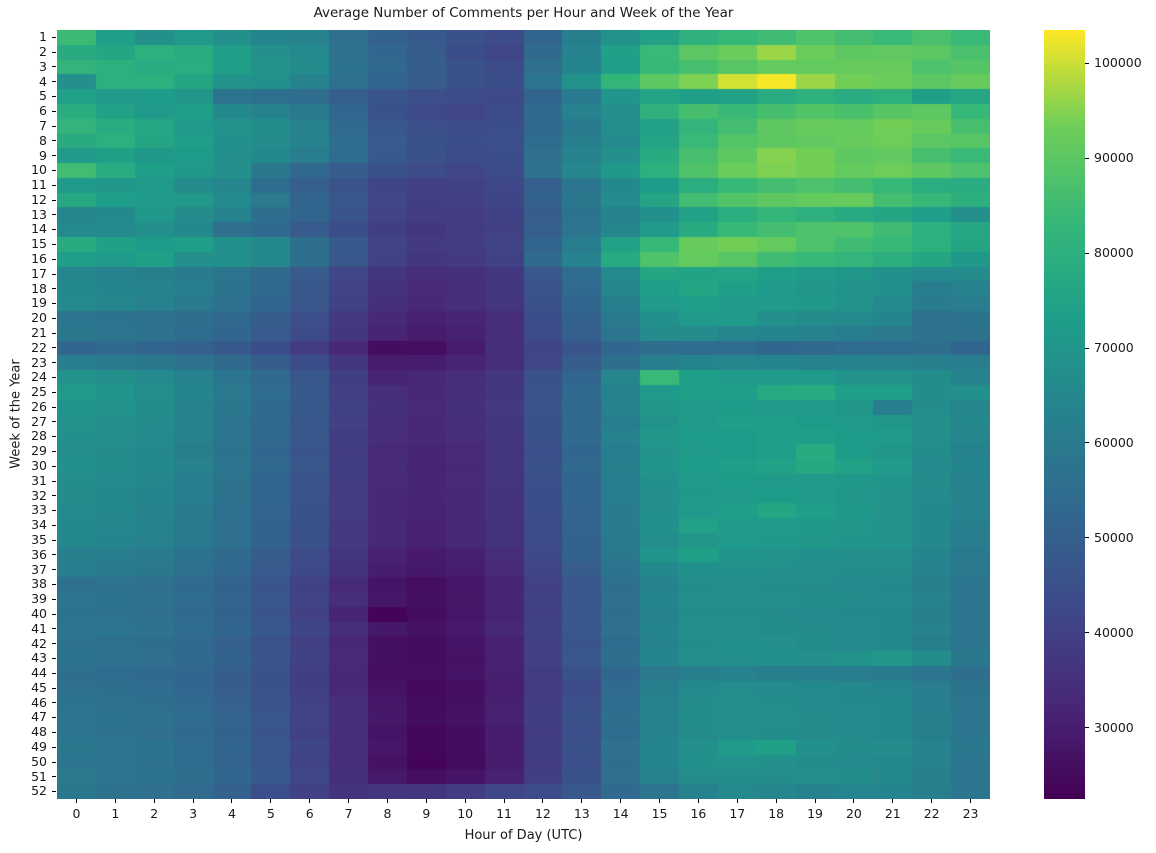  What do you see at coordinates (698, 813) in the screenshot?
I see `x-tick-label: 16` at bounding box center [698, 813].